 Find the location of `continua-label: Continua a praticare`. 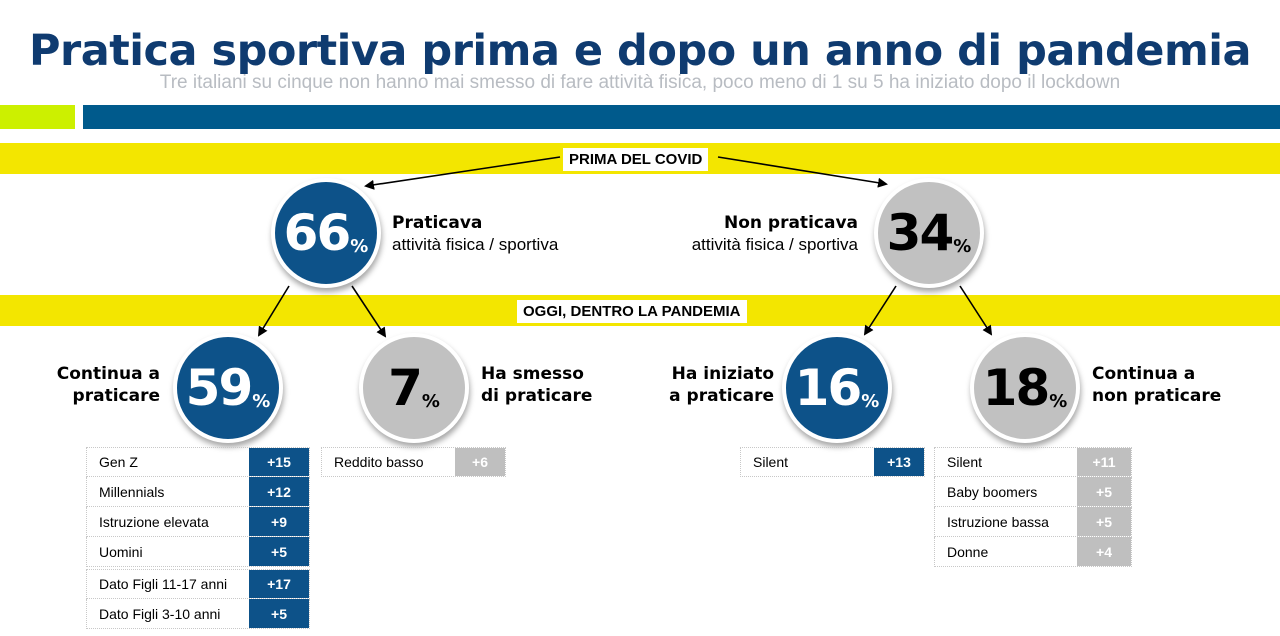

continua-label: Continua a praticare is located at coordinates (100, 385).